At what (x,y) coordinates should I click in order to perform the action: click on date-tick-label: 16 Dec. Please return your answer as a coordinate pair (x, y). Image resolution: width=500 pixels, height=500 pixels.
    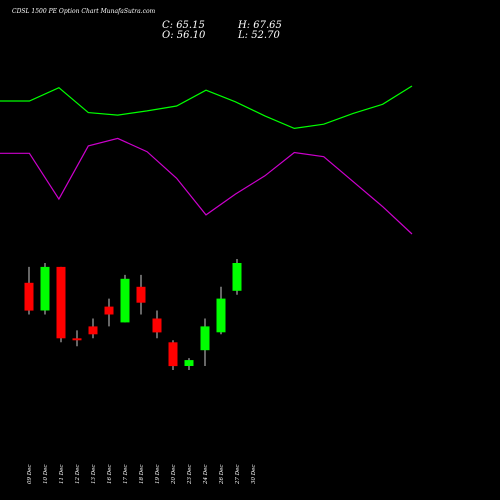
    Looking at the image, I should click on (110, 475).